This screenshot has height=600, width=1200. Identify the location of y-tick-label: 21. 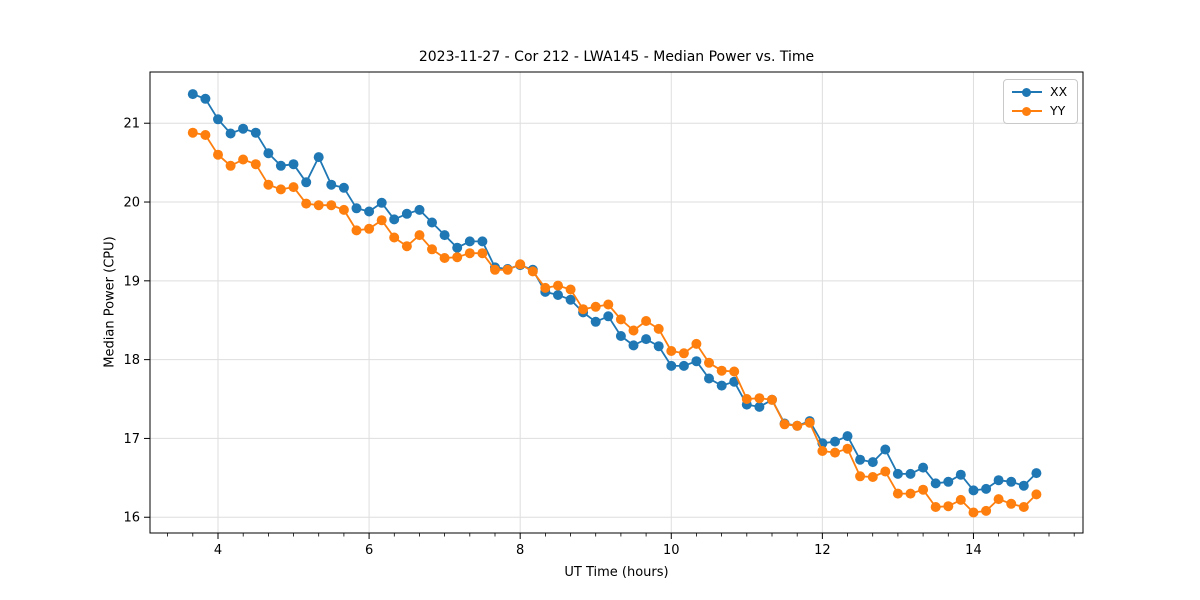
(131, 124).